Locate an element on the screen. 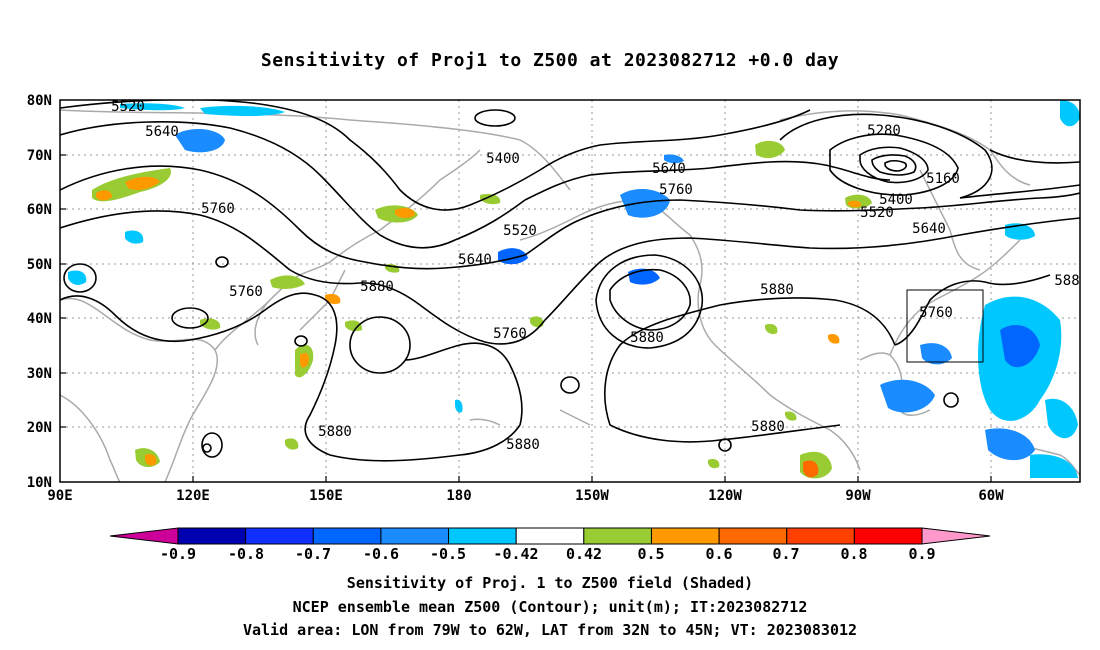 Image resolution: width=1100 pixels, height=650 pixels. shade-pos-sw3 is located at coordinates (292, 444).